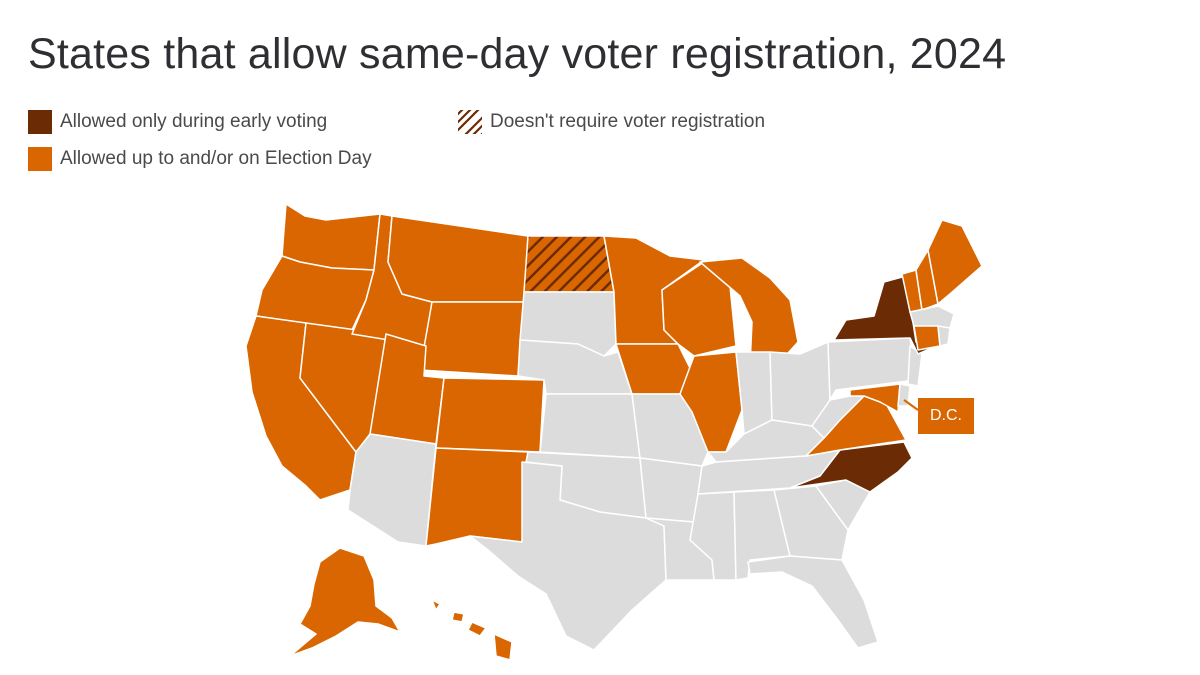 This screenshot has width=1200, height=675. I want to click on dc-leader-line, so click(911, 405).